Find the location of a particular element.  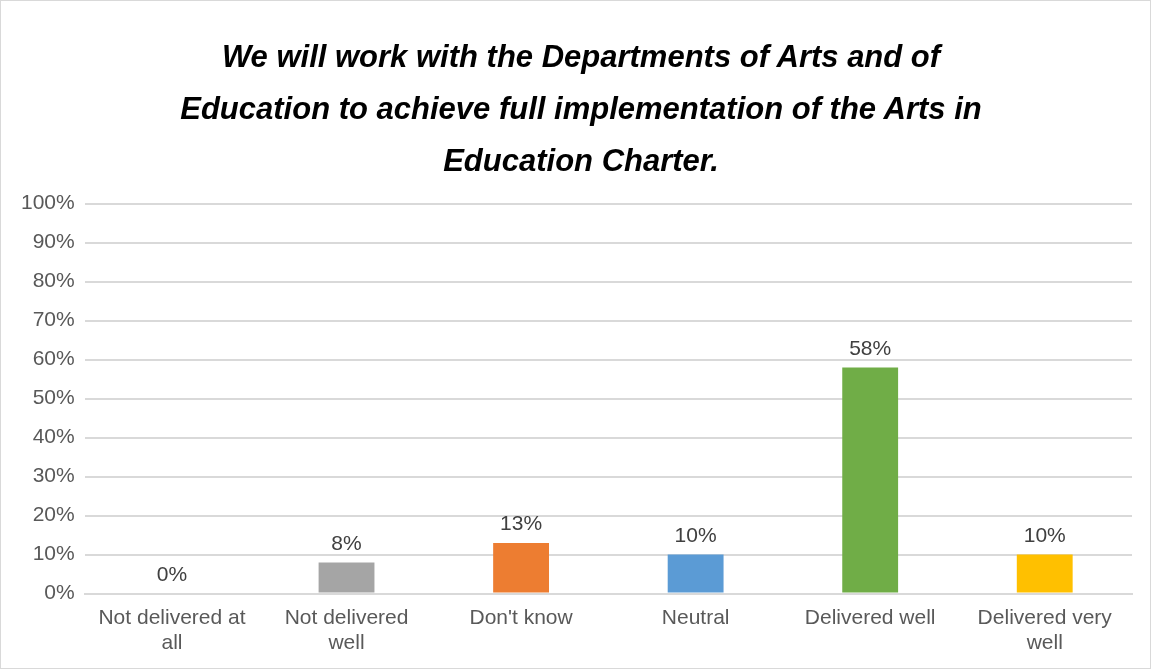

x-tick-label: Neutral is located at coordinates (695, 616).